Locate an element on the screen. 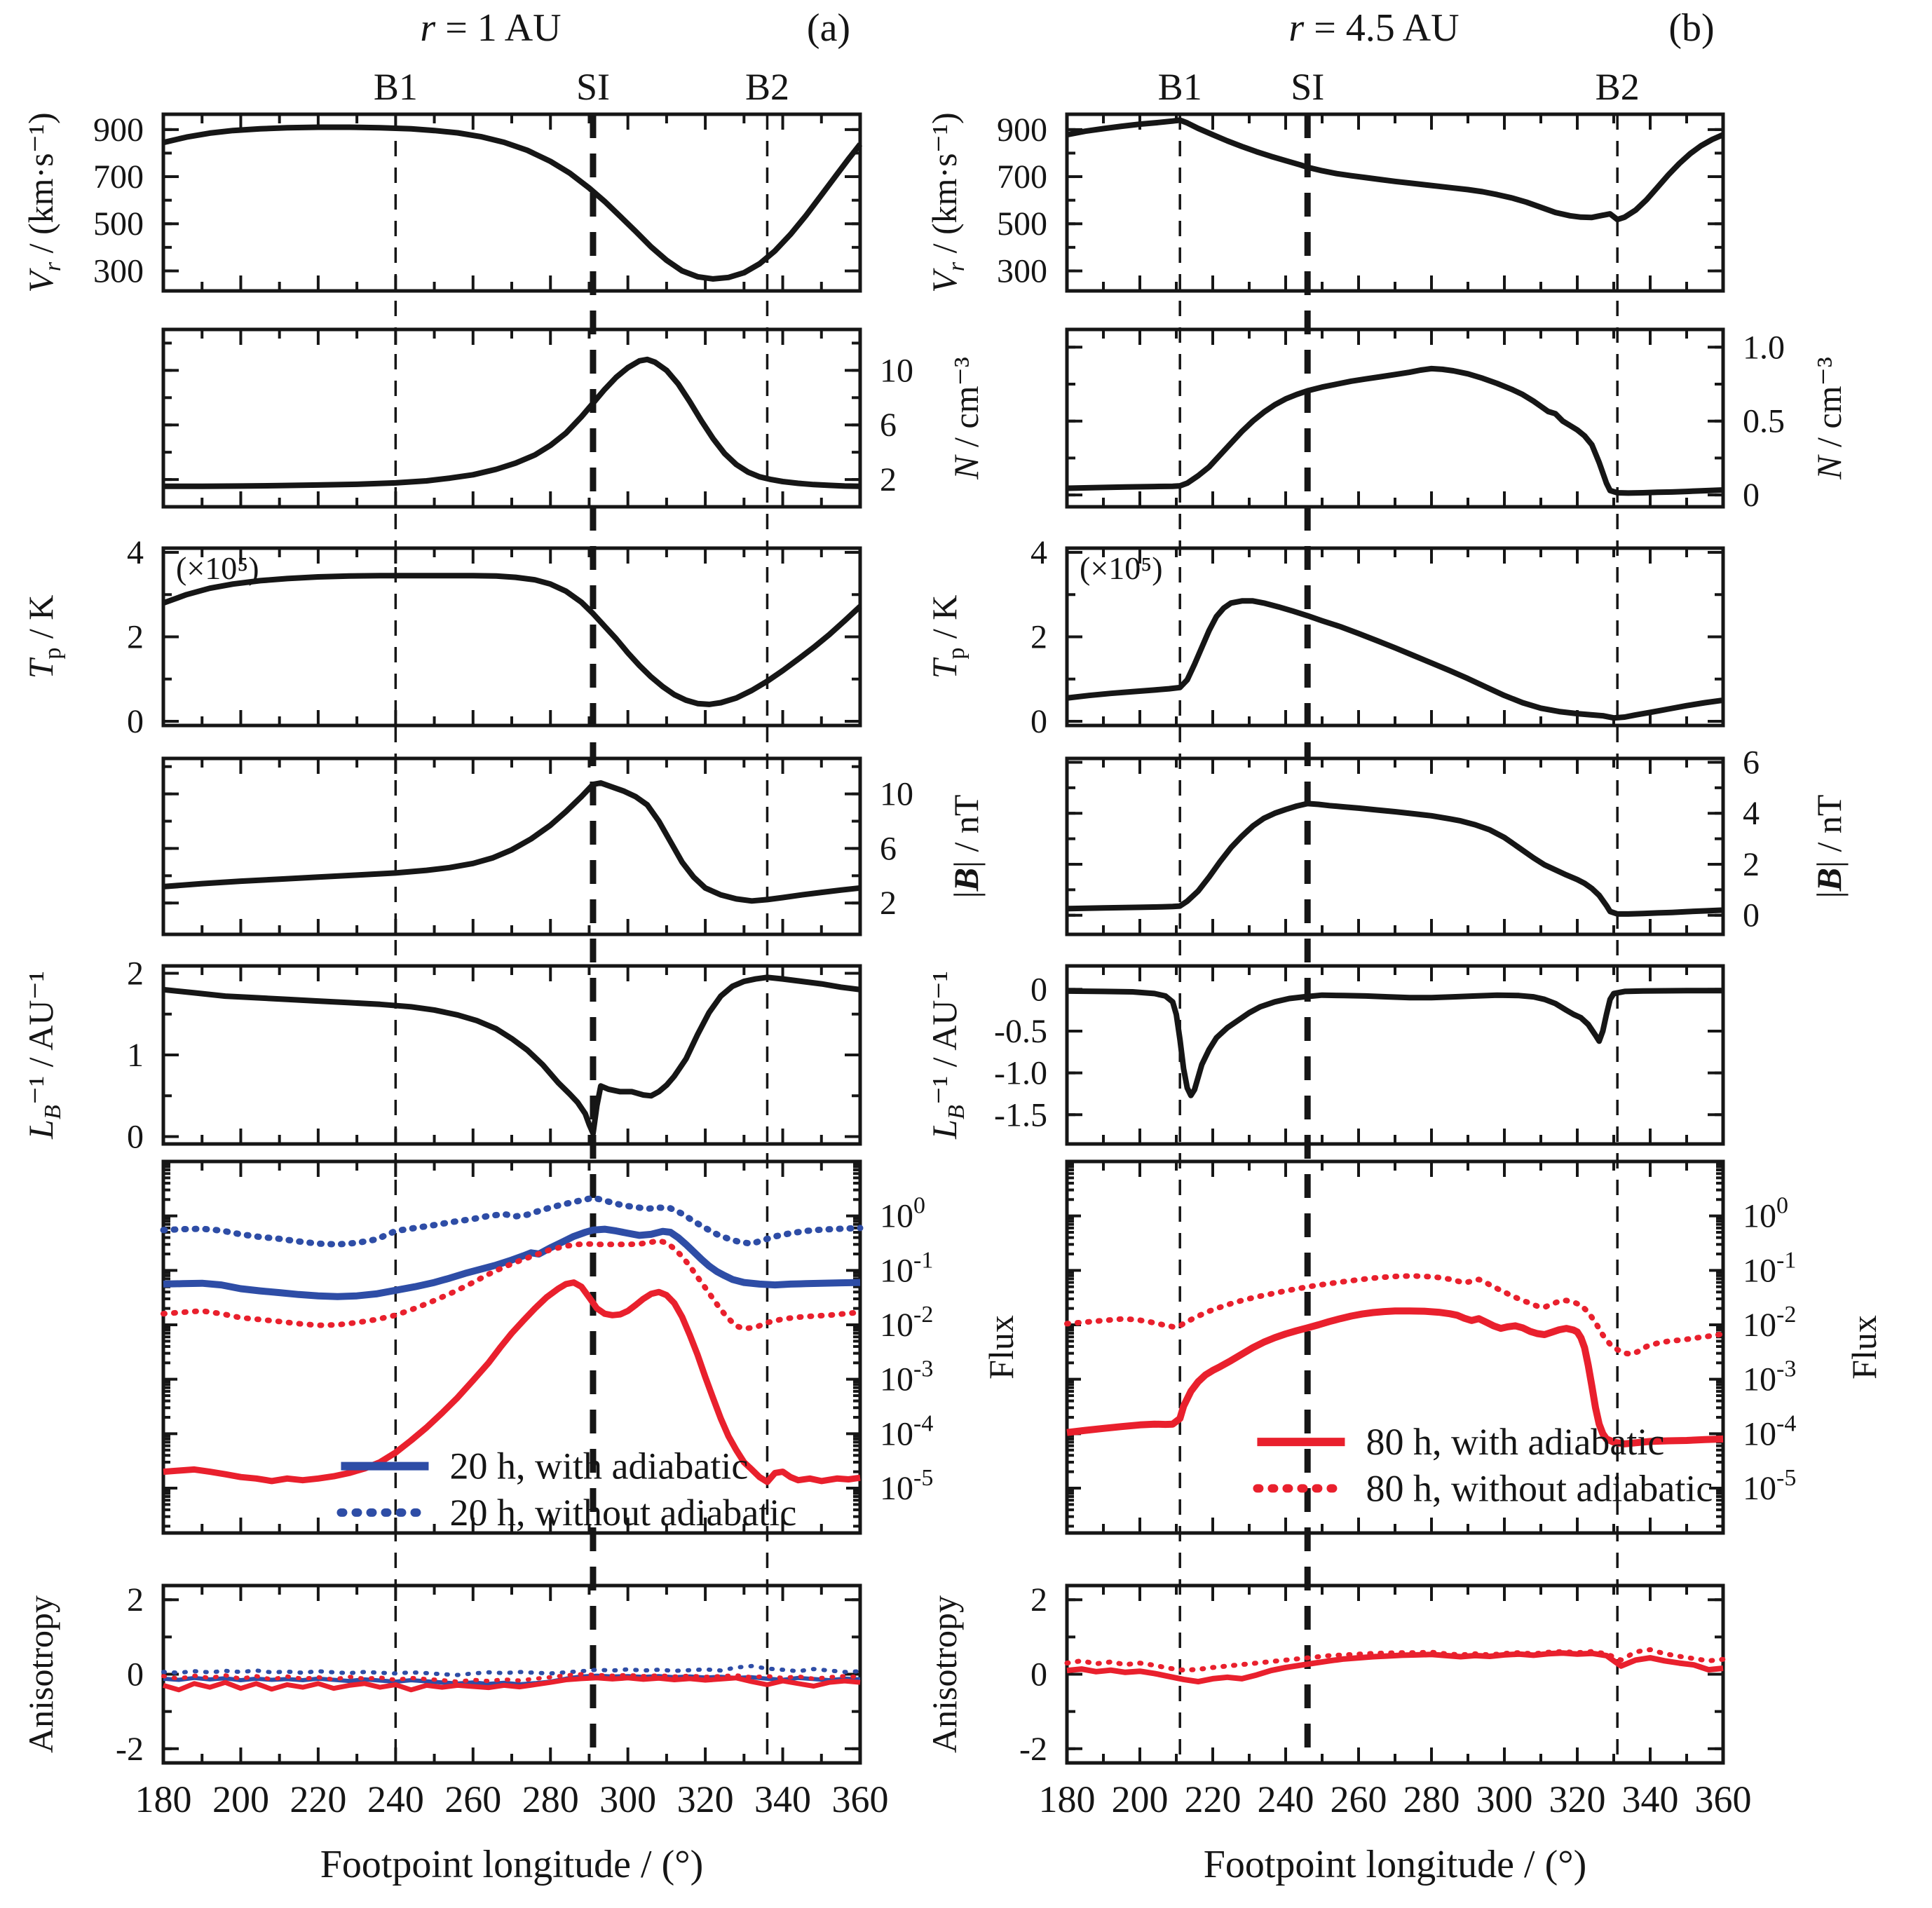 The image size is (1932, 1908). y-tick-label: -0.5 is located at coordinates (1020, 1031).